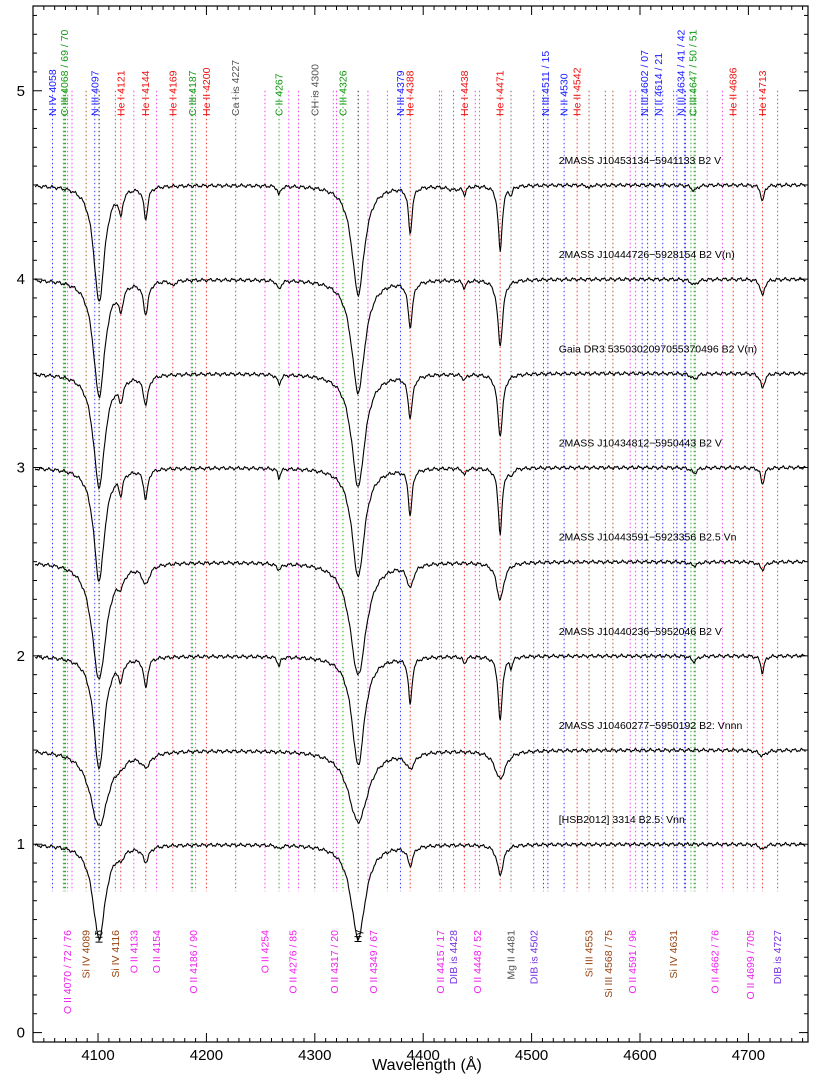 The image size is (830, 1080). I want to click on series-label-2: 2MASS J10444726−5928154 B2 V(n), so click(647, 255).